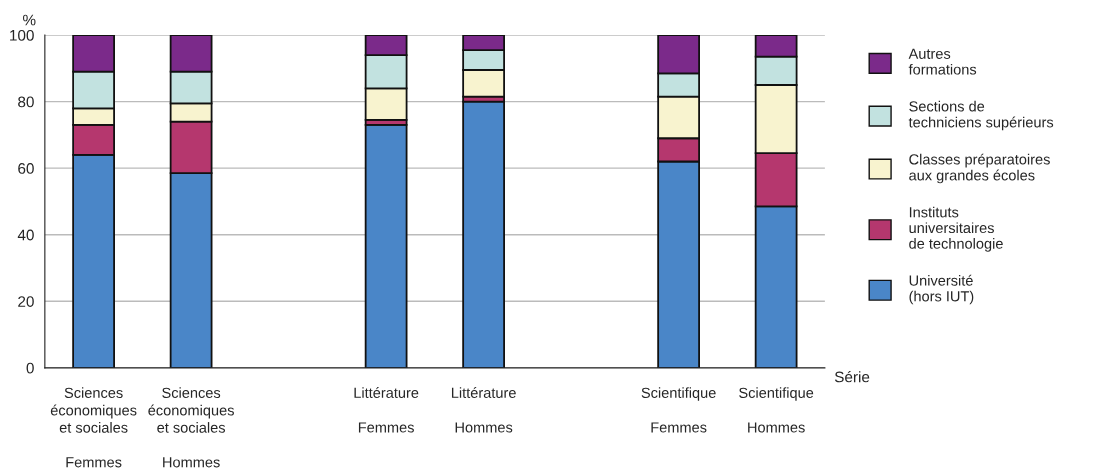 The image size is (1094, 474). What do you see at coordinates (25, 235) in the screenshot?
I see `y-tick-label: 40` at bounding box center [25, 235].